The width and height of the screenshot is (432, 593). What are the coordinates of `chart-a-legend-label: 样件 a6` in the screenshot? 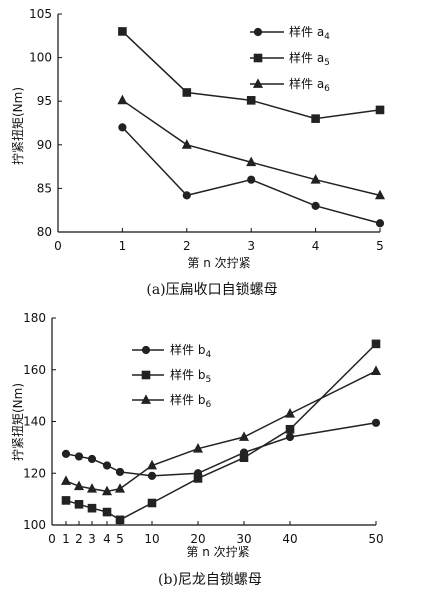 It's located at (309, 85).